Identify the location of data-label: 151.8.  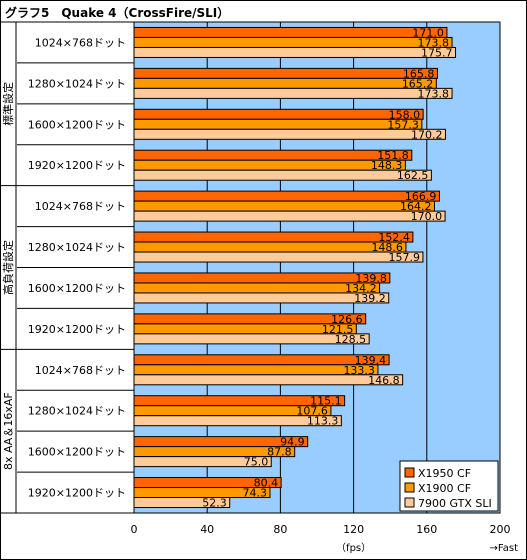
(393, 155).